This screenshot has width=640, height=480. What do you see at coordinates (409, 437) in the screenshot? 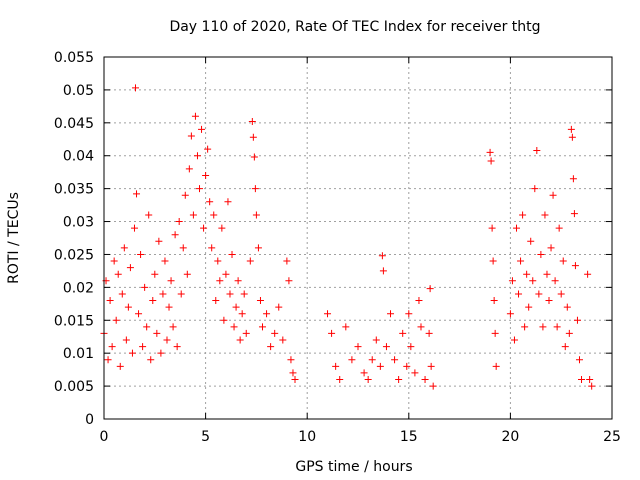
I see `x-tick-label: 15` at bounding box center [409, 437].